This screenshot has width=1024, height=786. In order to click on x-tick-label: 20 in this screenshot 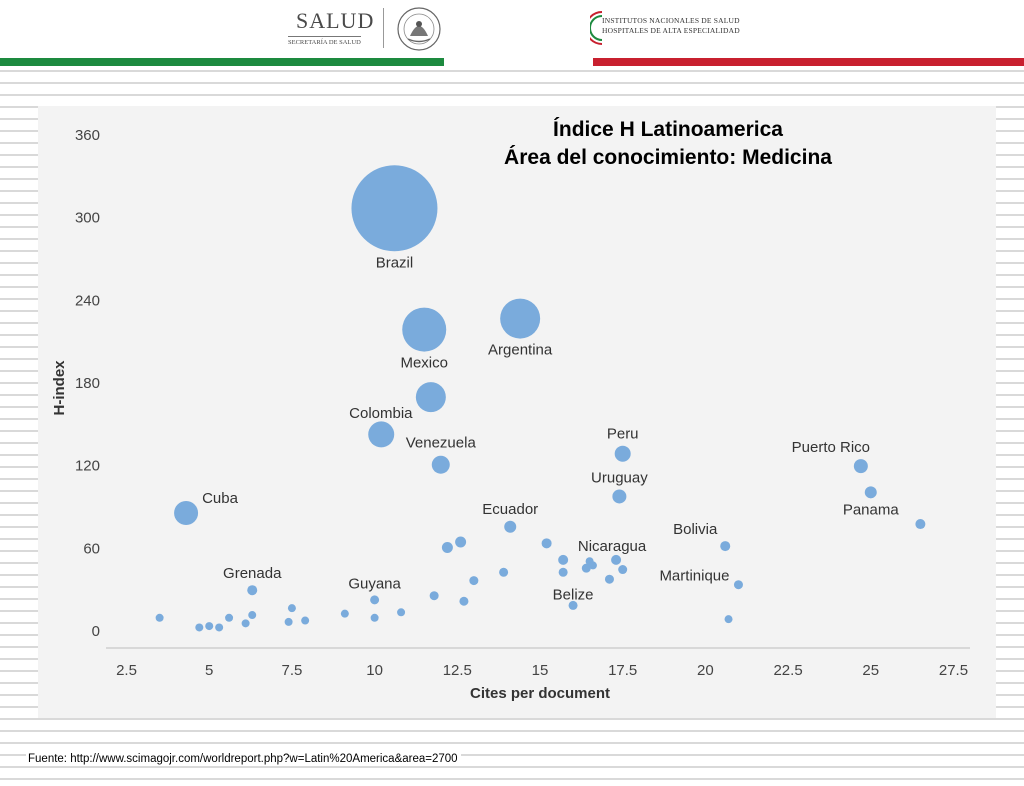, I will do `click(705, 670)`.